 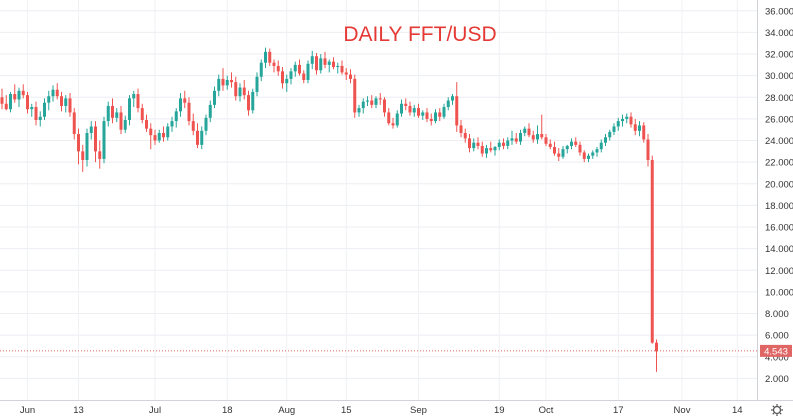 I want to click on gear-icon-teeth, so click(x=777, y=410).